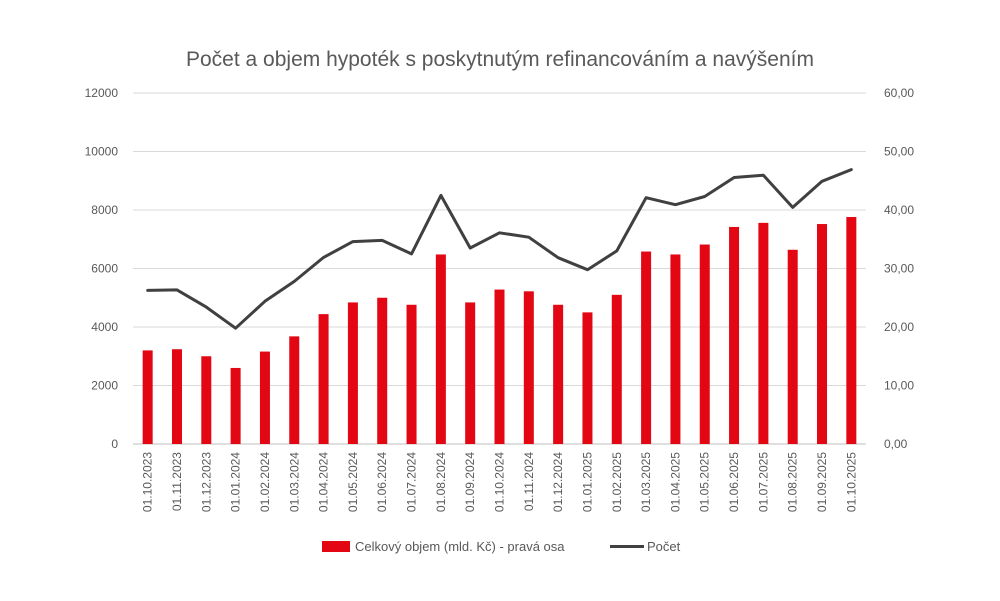 This screenshot has height=601, width=1000. Describe the element at coordinates (177, 481) in the screenshot. I see `x-tick-label: 01.11.2023` at that location.